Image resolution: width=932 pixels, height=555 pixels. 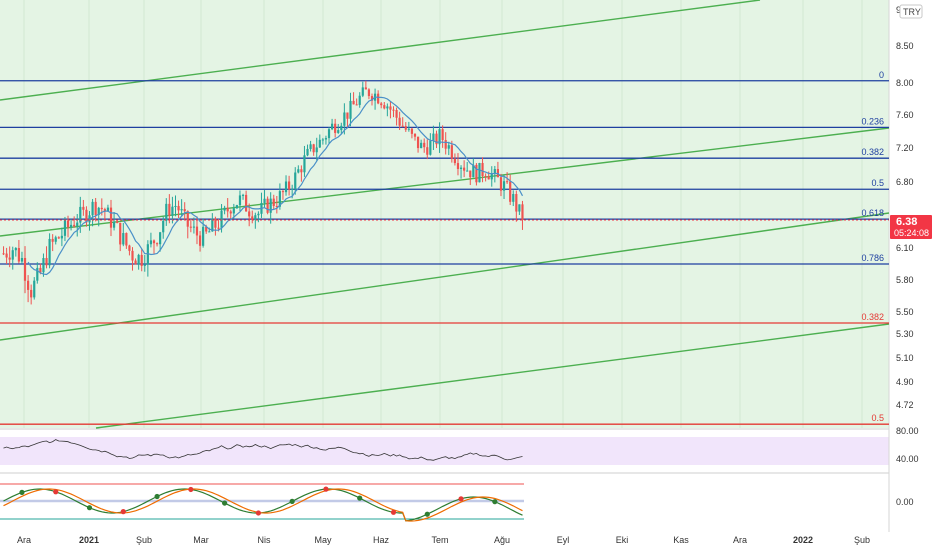 What do you see at coordinates (905, 502) in the screenshot?
I see `osc-axis-label: 0.00` at bounding box center [905, 502].